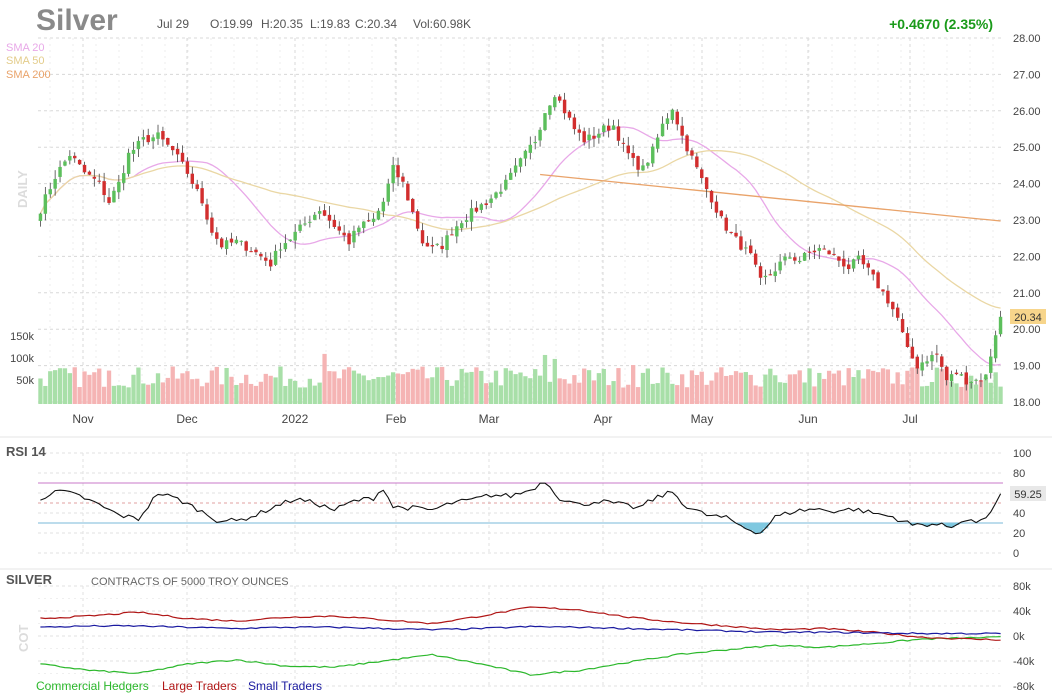 This screenshot has height=699, width=1052. What do you see at coordinates (330, 24) in the screenshot?
I see `ohlc-low: L:19.83` at bounding box center [330, 24].